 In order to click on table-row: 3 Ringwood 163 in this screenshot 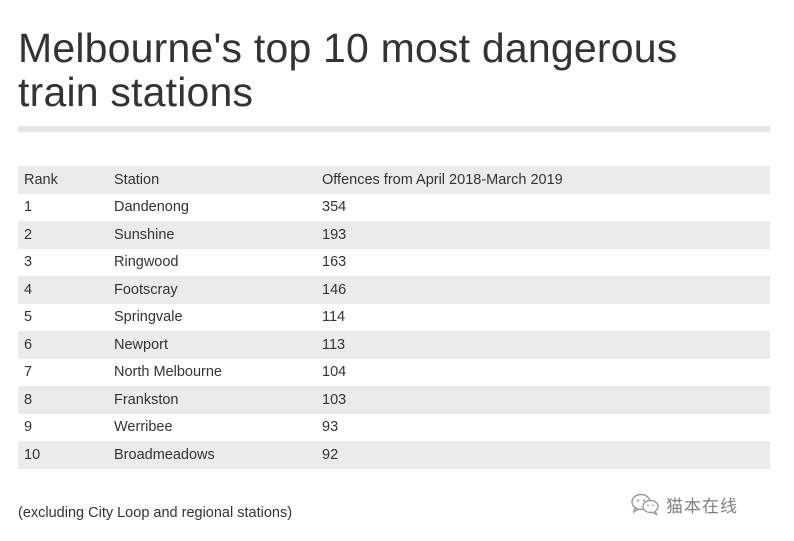, I will do `click(394, 262)`.